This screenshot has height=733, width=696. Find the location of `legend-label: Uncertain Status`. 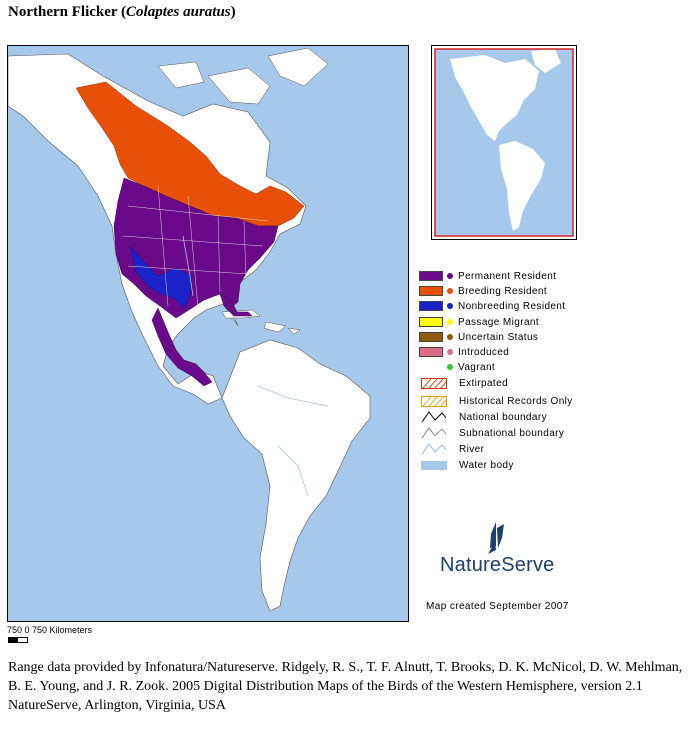

legend-label: Uncertain Status is located at coordinates (498, 337).